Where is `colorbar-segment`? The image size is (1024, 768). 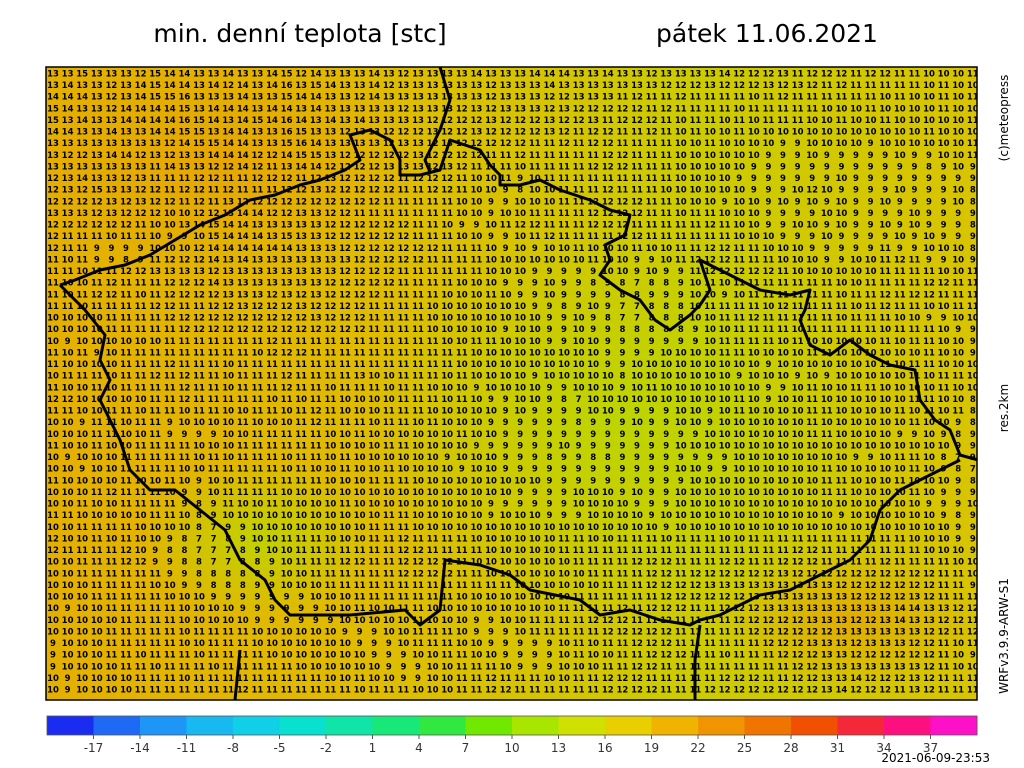
colorbar-segment is located at coordinates (70, 725).